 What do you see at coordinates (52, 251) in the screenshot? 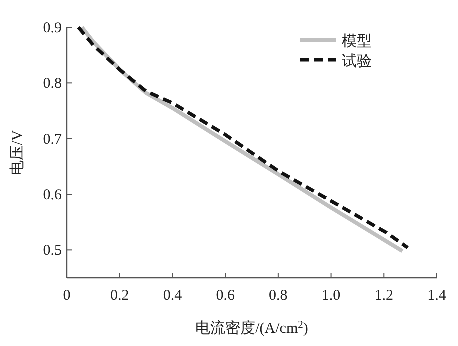
I see `y-tick-label: 0.5` at bounding box center [52, 251].